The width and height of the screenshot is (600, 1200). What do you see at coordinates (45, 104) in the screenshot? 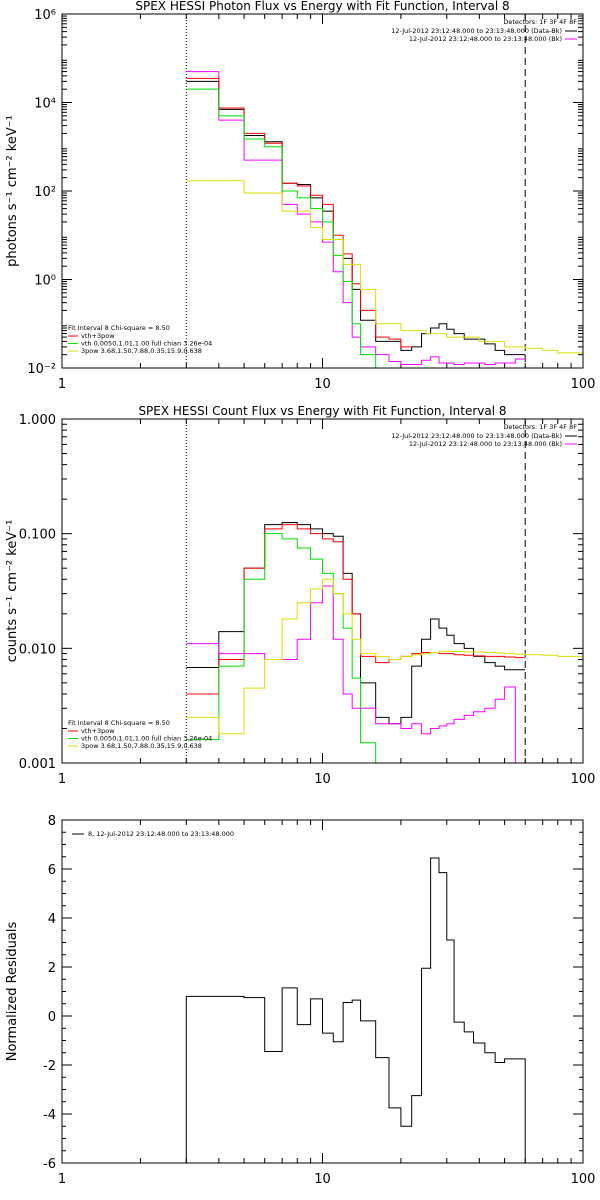
I see `y-tick-label: 10⁴` at bounding box center [45, 104].